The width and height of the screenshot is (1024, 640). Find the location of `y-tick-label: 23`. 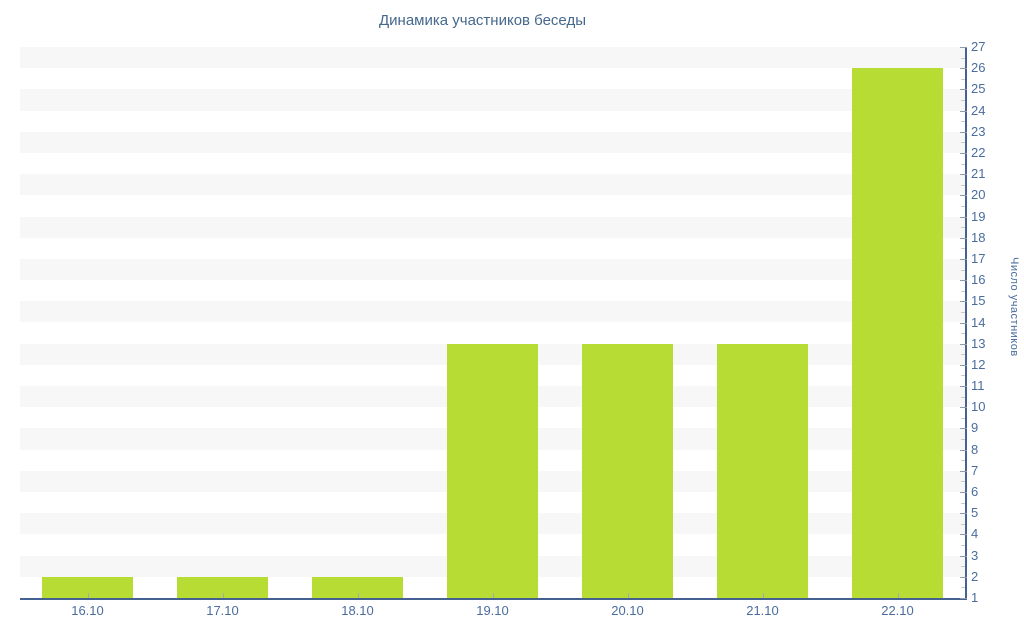

y-tick-label: 23 is located at coordinates (978, 131).